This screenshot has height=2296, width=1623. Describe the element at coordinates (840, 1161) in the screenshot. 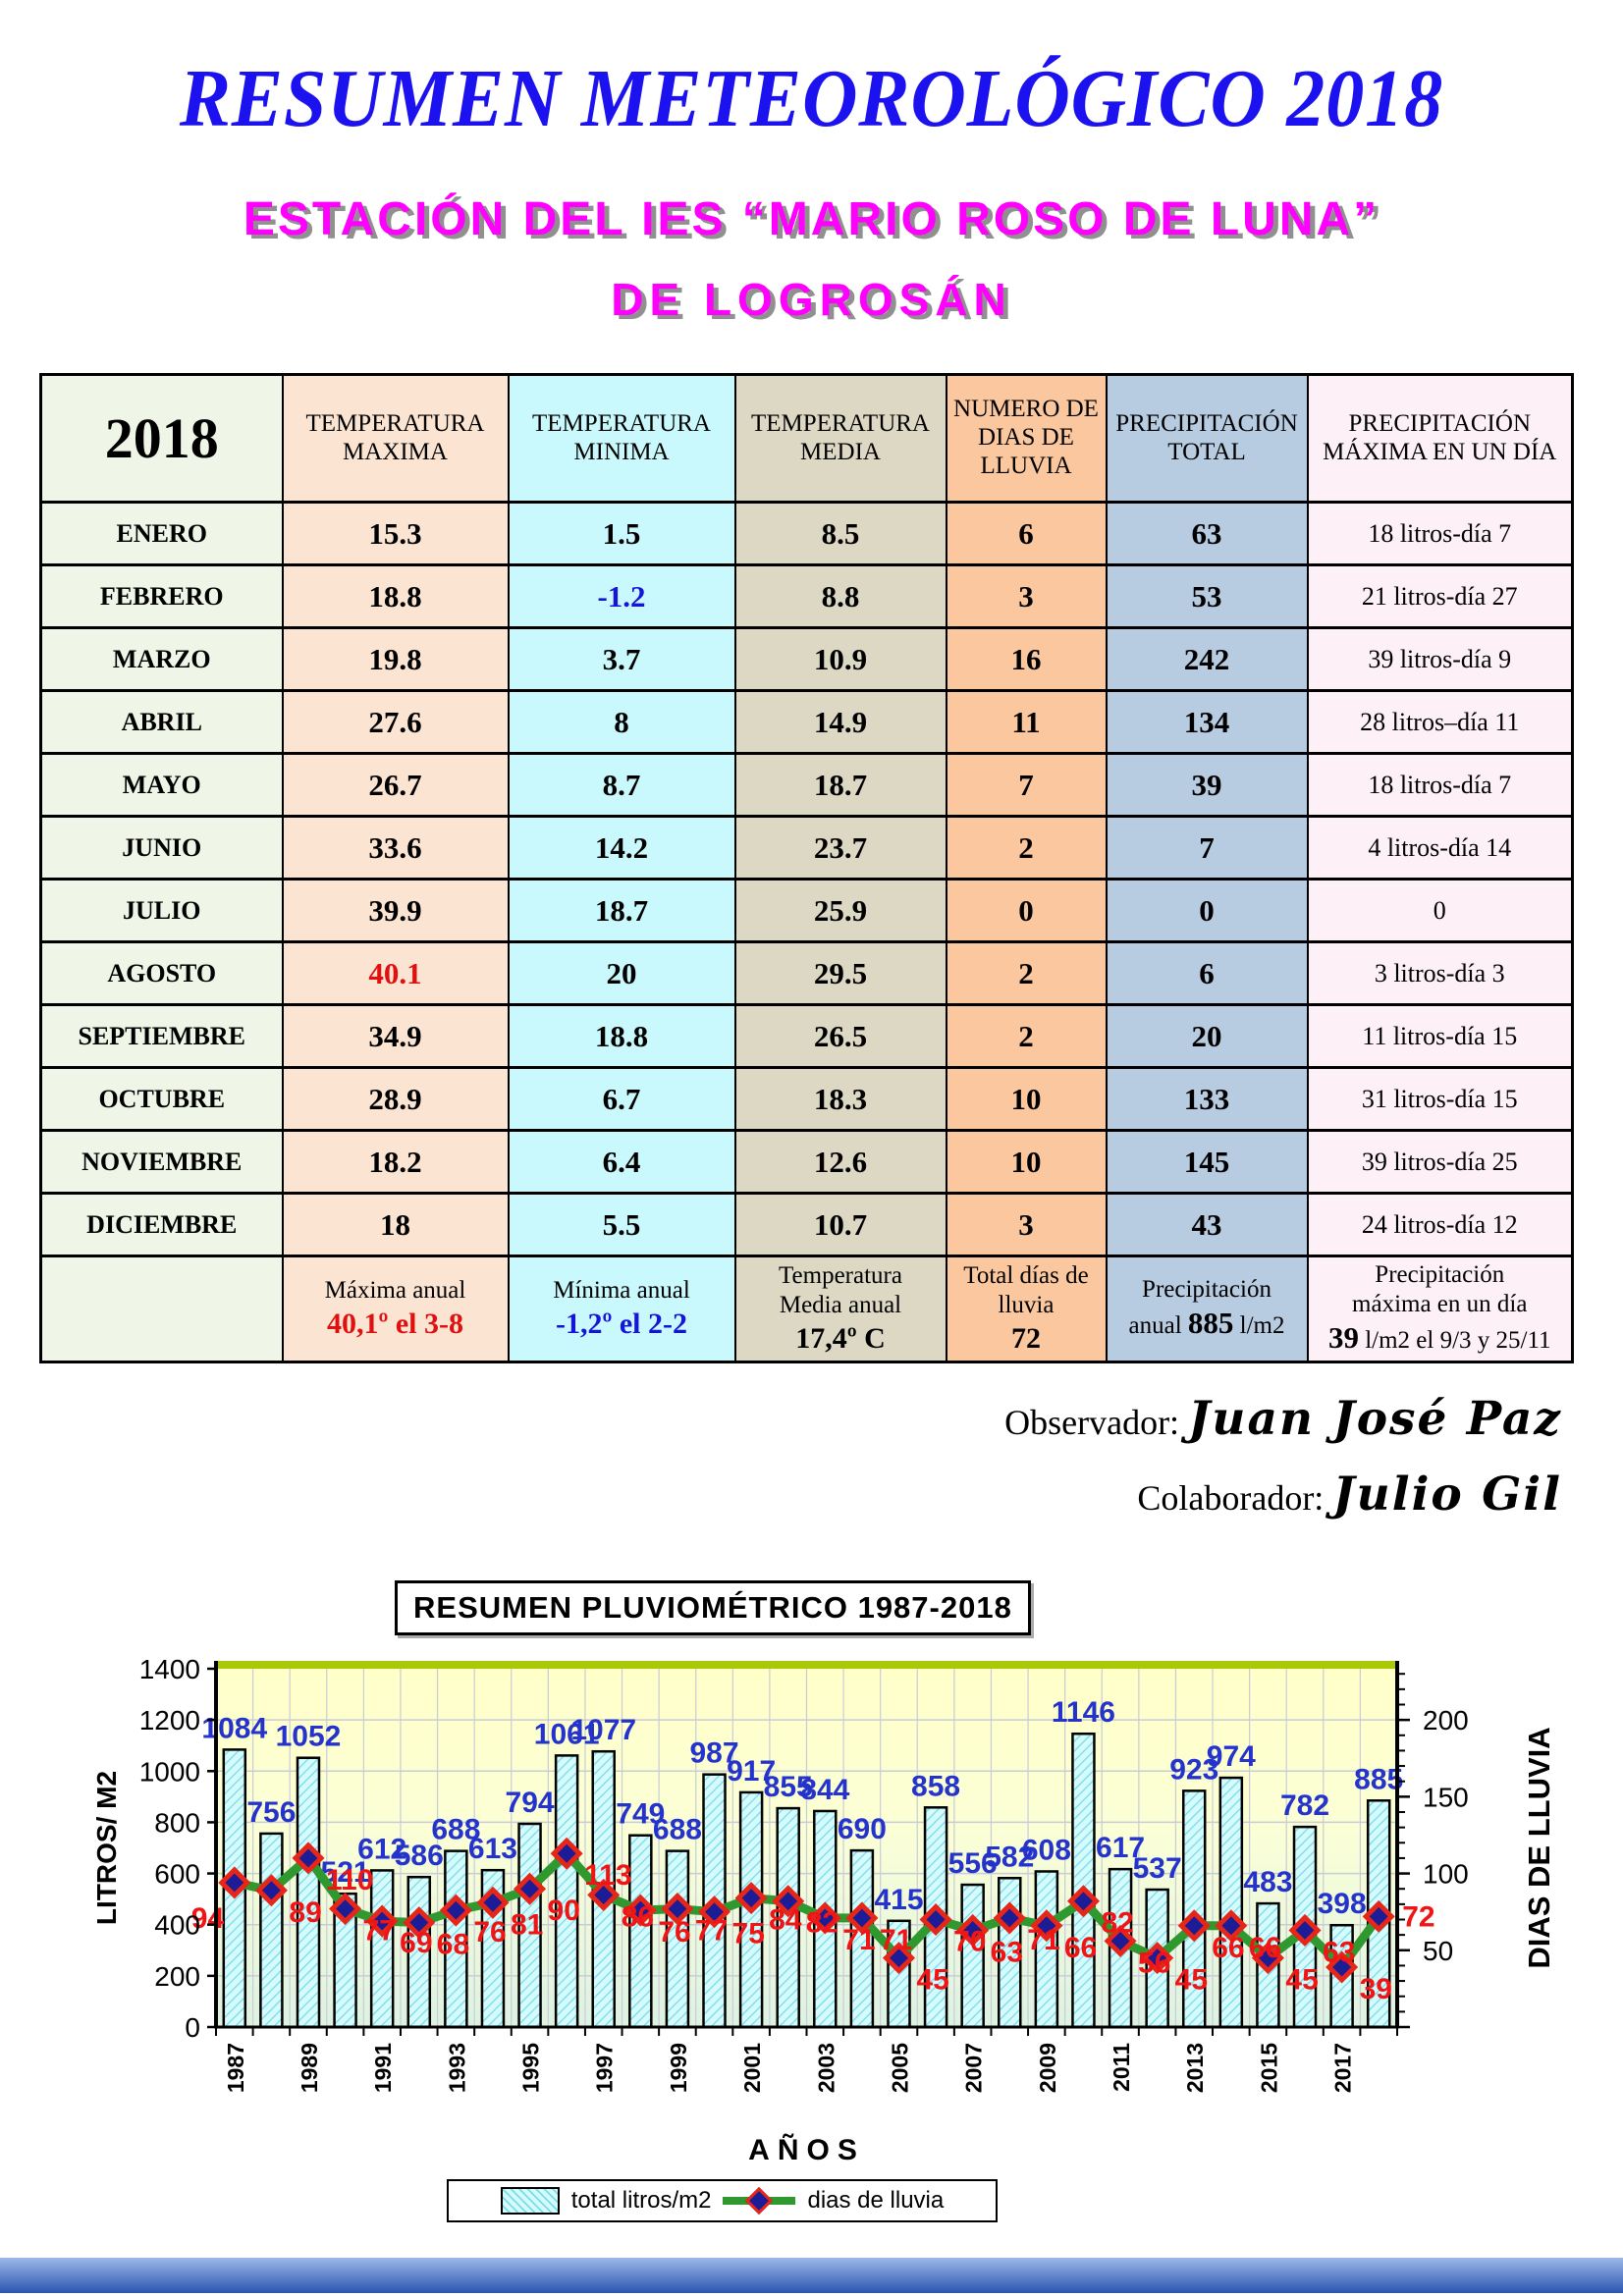

I see `table-cell-media: 12.6` at that location.